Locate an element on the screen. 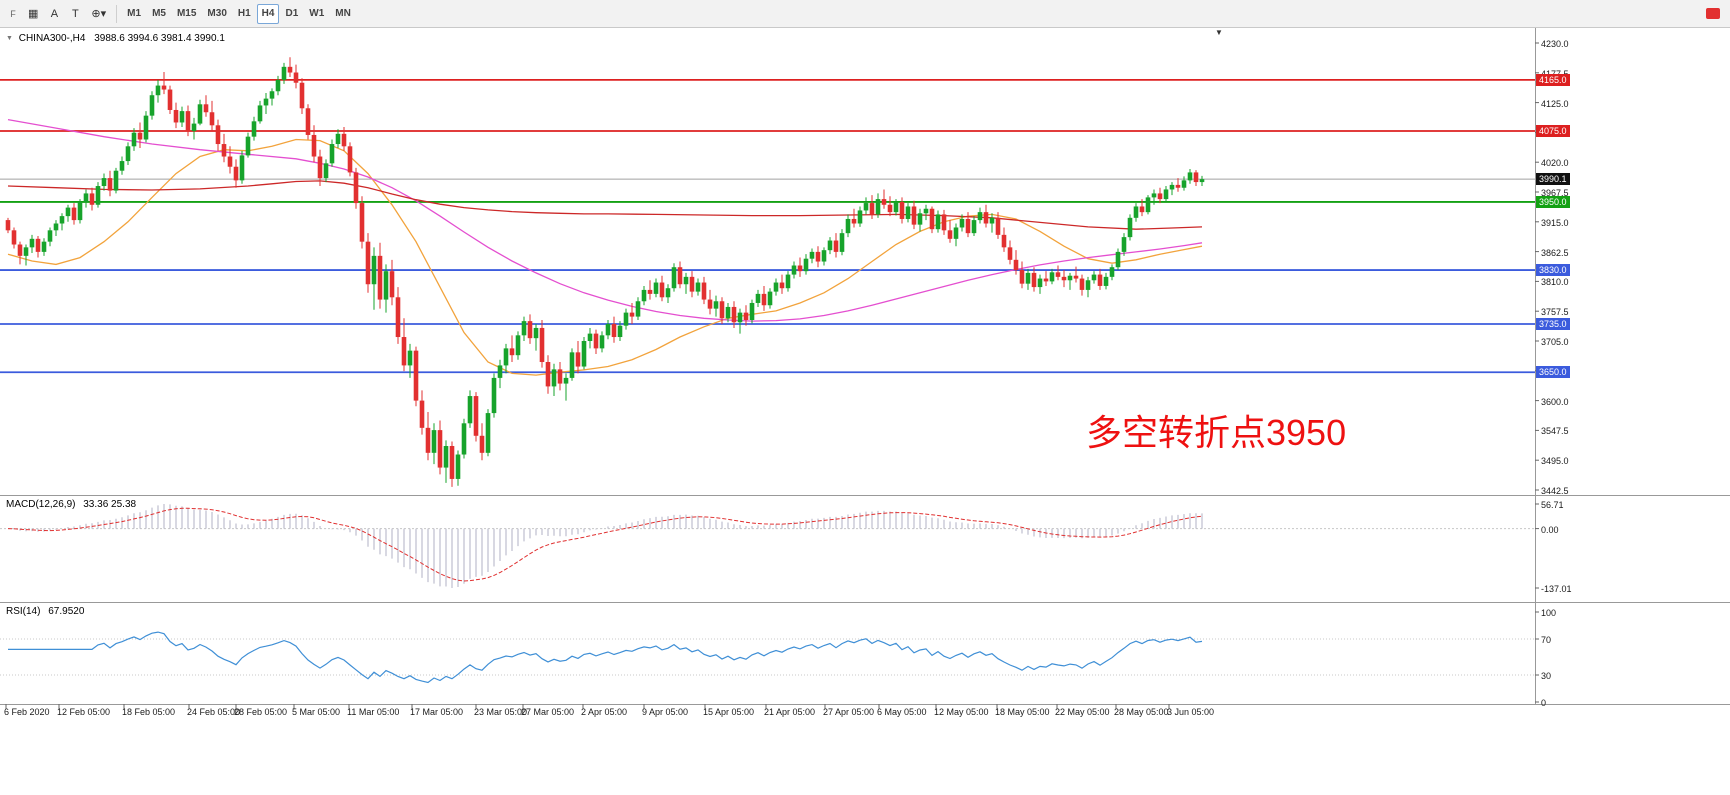  dock-tab-f: F is located at coordinates (13, 13).